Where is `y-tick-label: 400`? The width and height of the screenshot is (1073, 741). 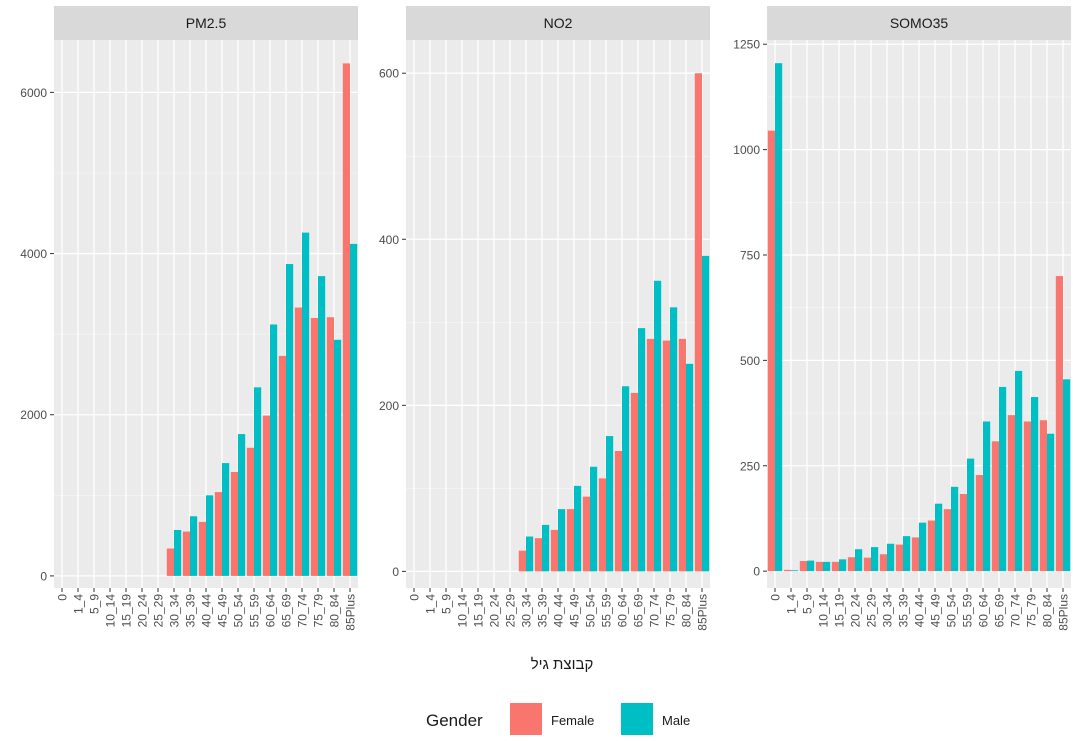 y-tick-label: 400 is located at coordinates (389, 240).